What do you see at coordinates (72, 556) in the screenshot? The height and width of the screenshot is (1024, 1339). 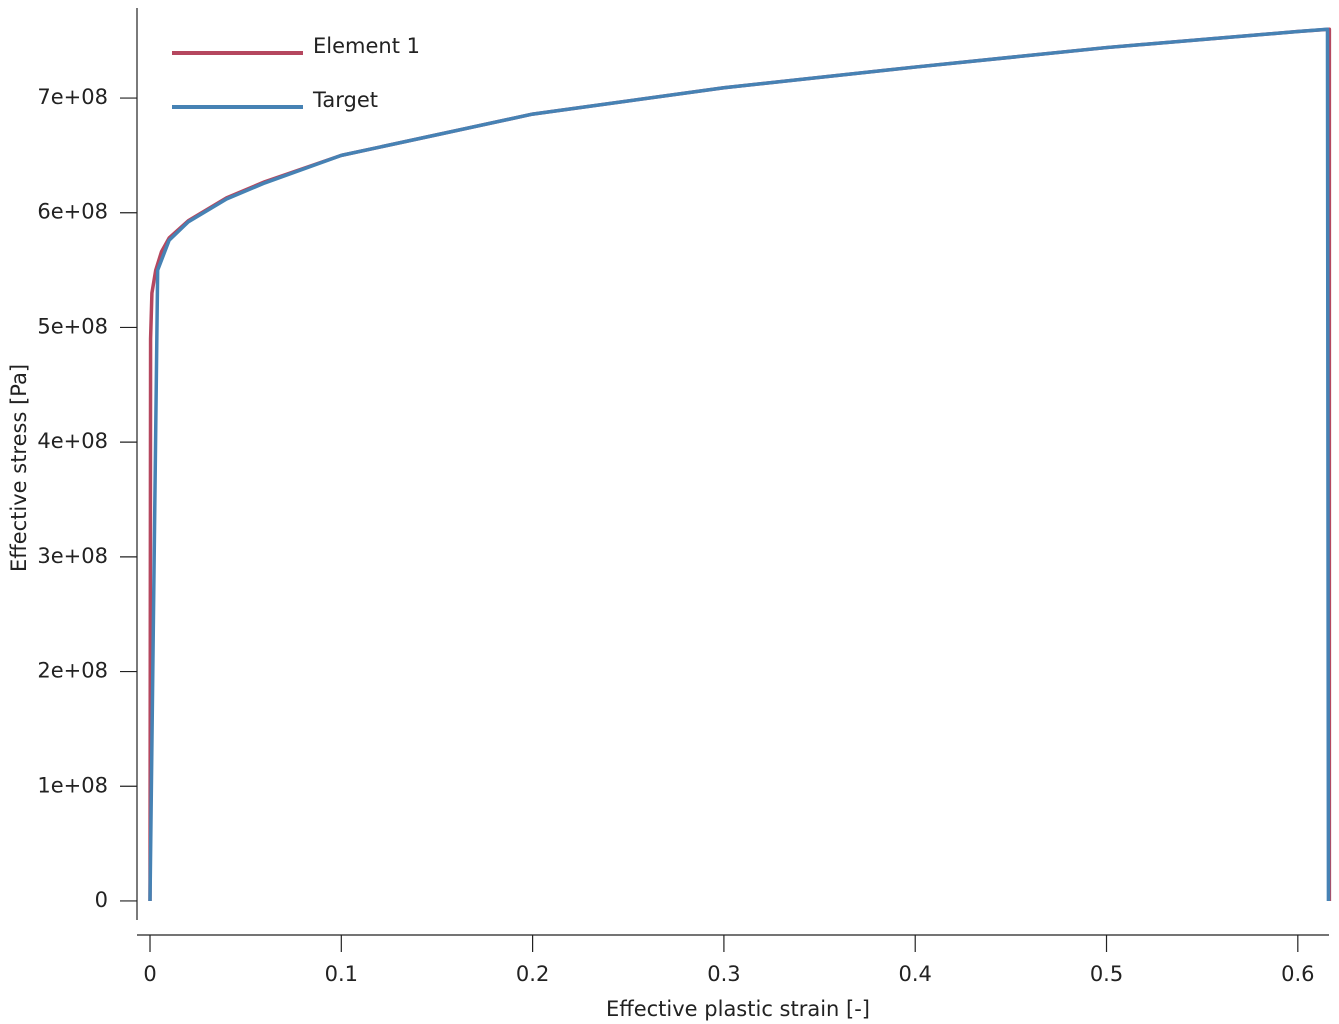 I see `y-tick-label: 3e+08` at bounding box center [72, 556].